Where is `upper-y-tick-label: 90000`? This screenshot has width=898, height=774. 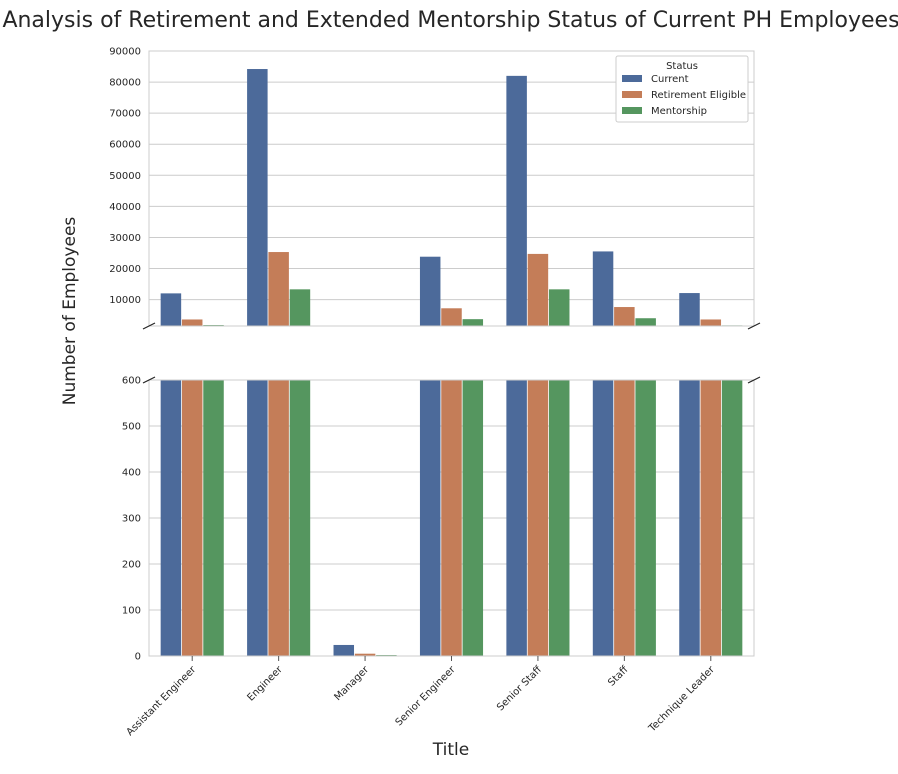 upper-y-tick-label: 90000 is located at coordinates (125, 52).